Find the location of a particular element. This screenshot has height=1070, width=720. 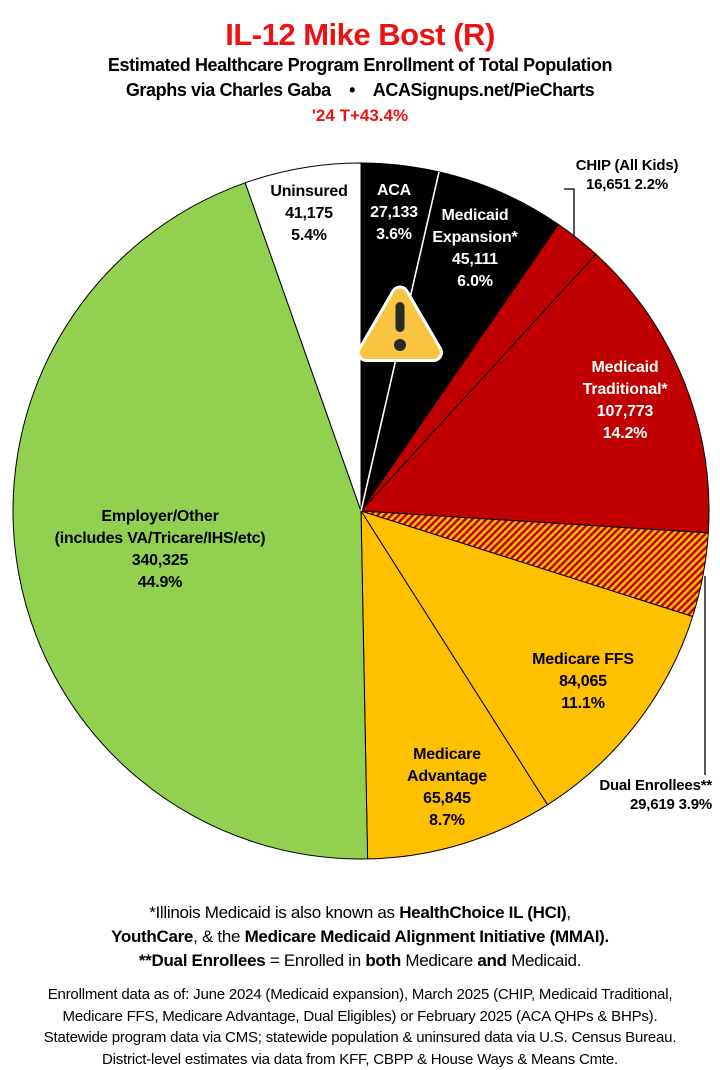

warning-triangle-icon is located at coordinates (400, 323).